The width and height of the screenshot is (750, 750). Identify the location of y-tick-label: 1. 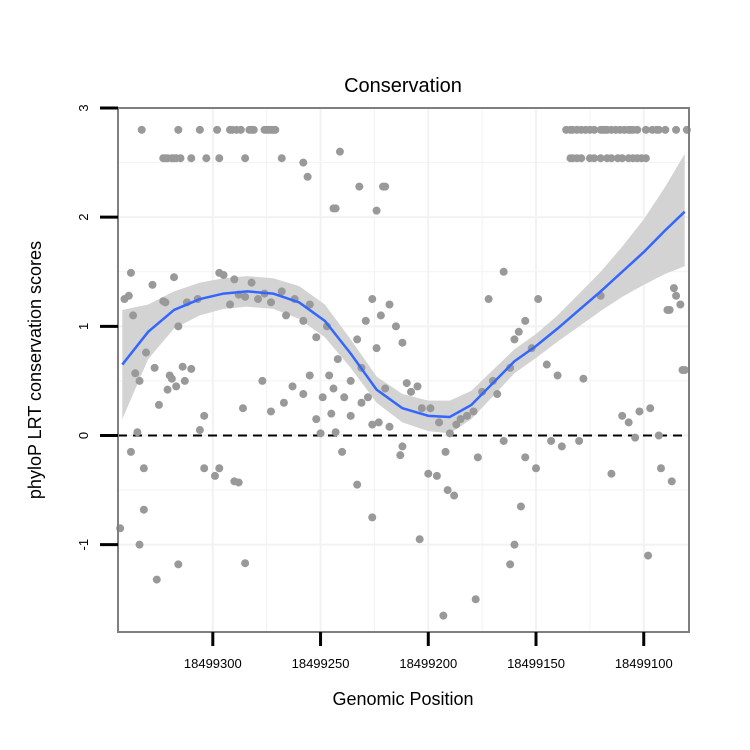
(83, 326).